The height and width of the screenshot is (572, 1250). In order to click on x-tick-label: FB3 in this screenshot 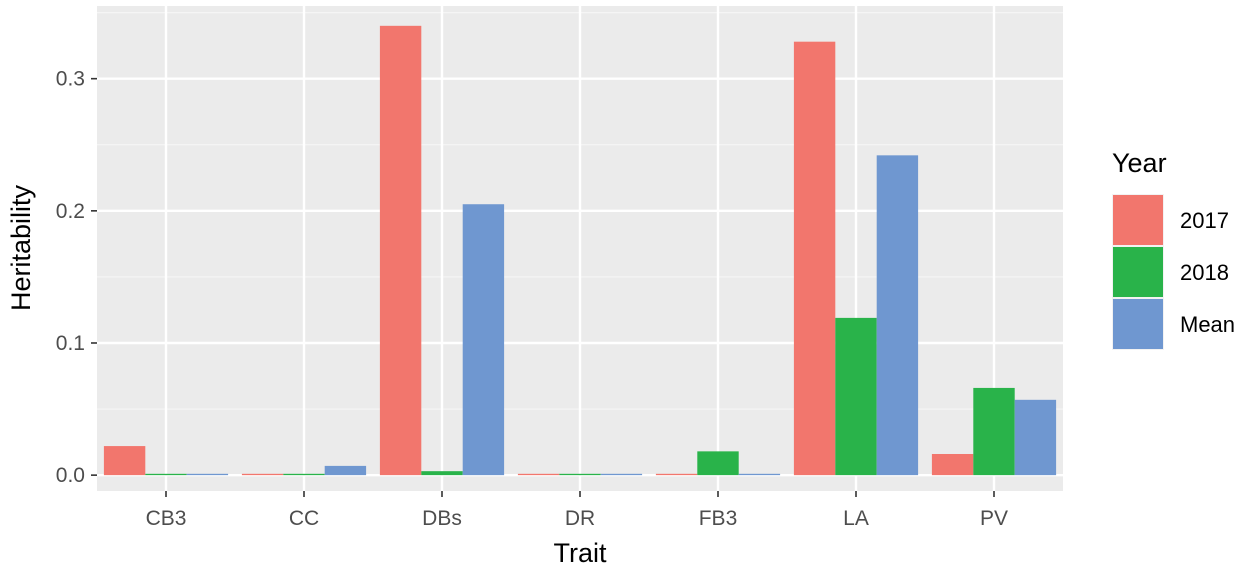, I will do `click(718, 518)`.